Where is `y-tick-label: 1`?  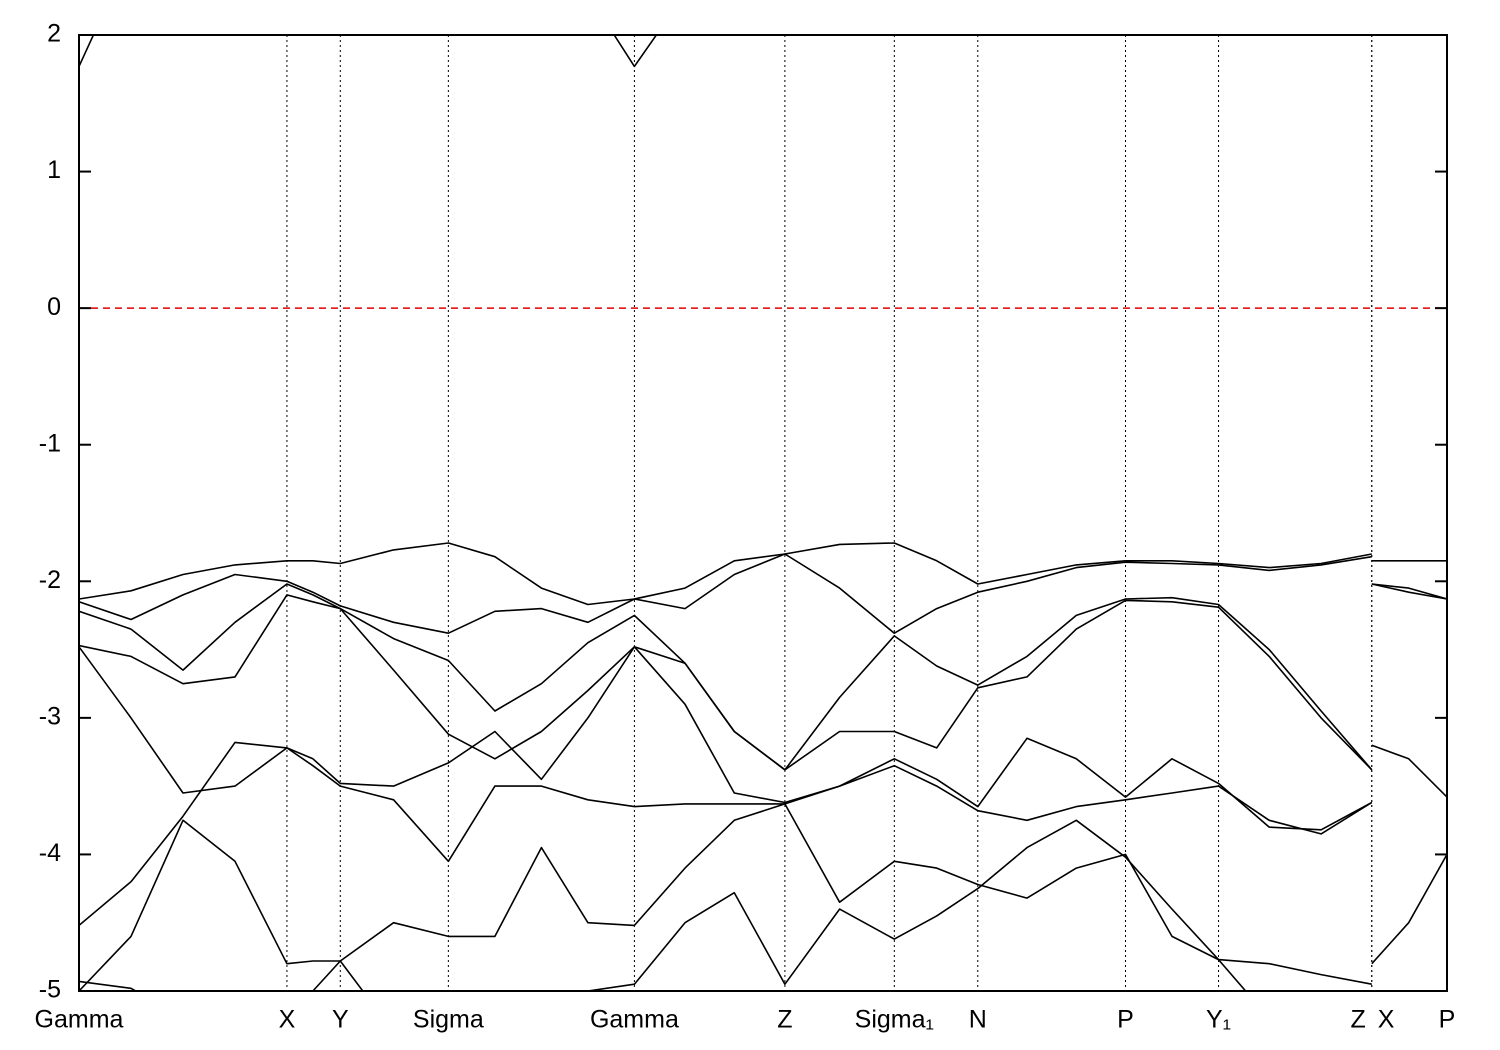
y-tick-label: 1 is located at coordinates (54, 170).